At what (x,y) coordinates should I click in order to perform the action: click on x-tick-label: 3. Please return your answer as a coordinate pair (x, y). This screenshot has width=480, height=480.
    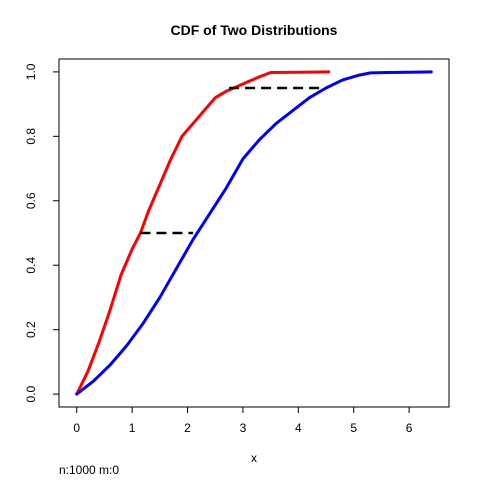
    Looking at the image, I should click on (243, 428).